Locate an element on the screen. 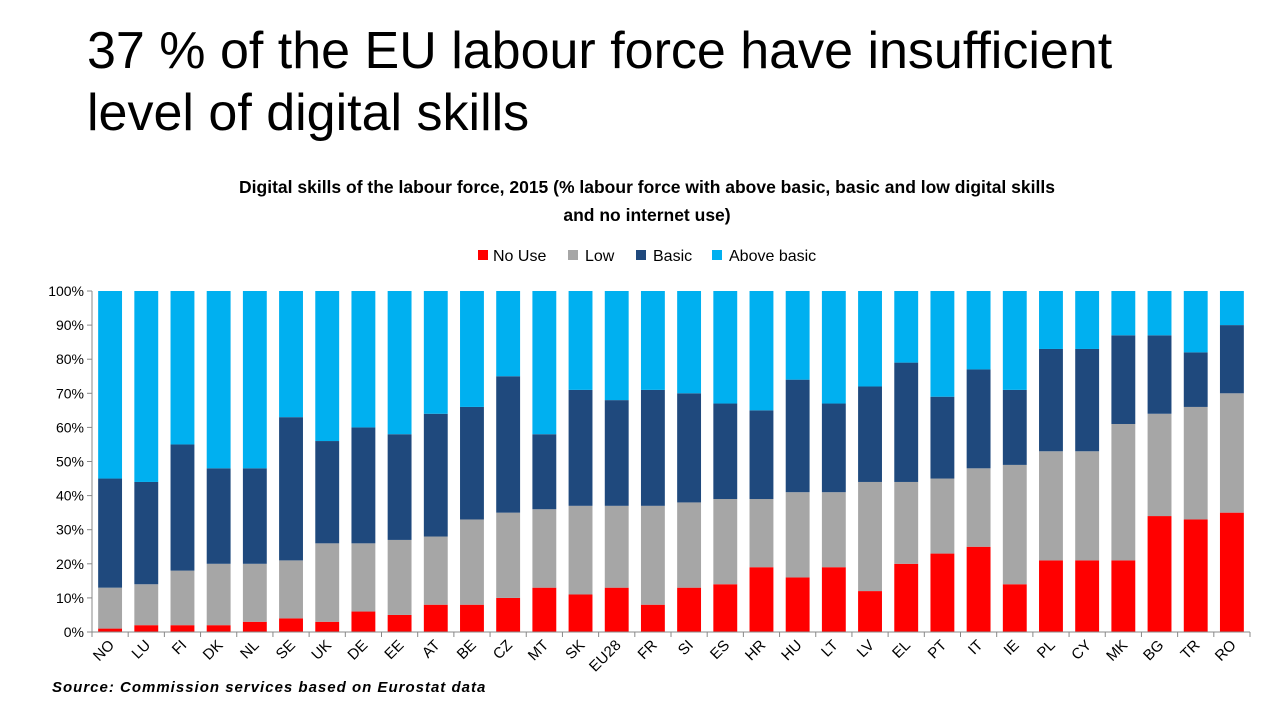 The width and height of the screenshot is (1278, 707). y-tick-label: 50% is located at coordinates (70, 462).